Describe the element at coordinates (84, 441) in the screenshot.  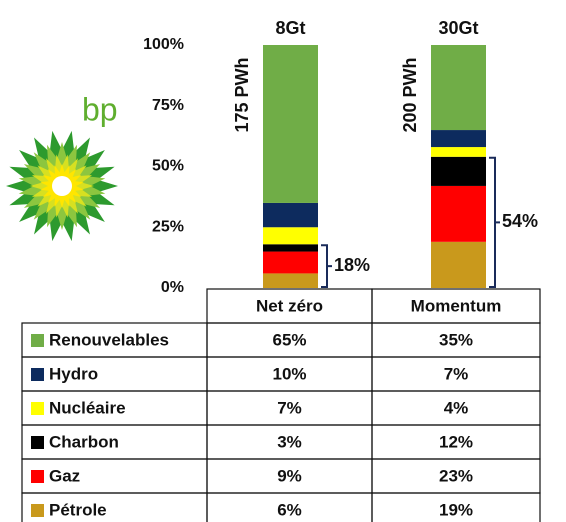
I see `legend-label: Charbon` at that location.